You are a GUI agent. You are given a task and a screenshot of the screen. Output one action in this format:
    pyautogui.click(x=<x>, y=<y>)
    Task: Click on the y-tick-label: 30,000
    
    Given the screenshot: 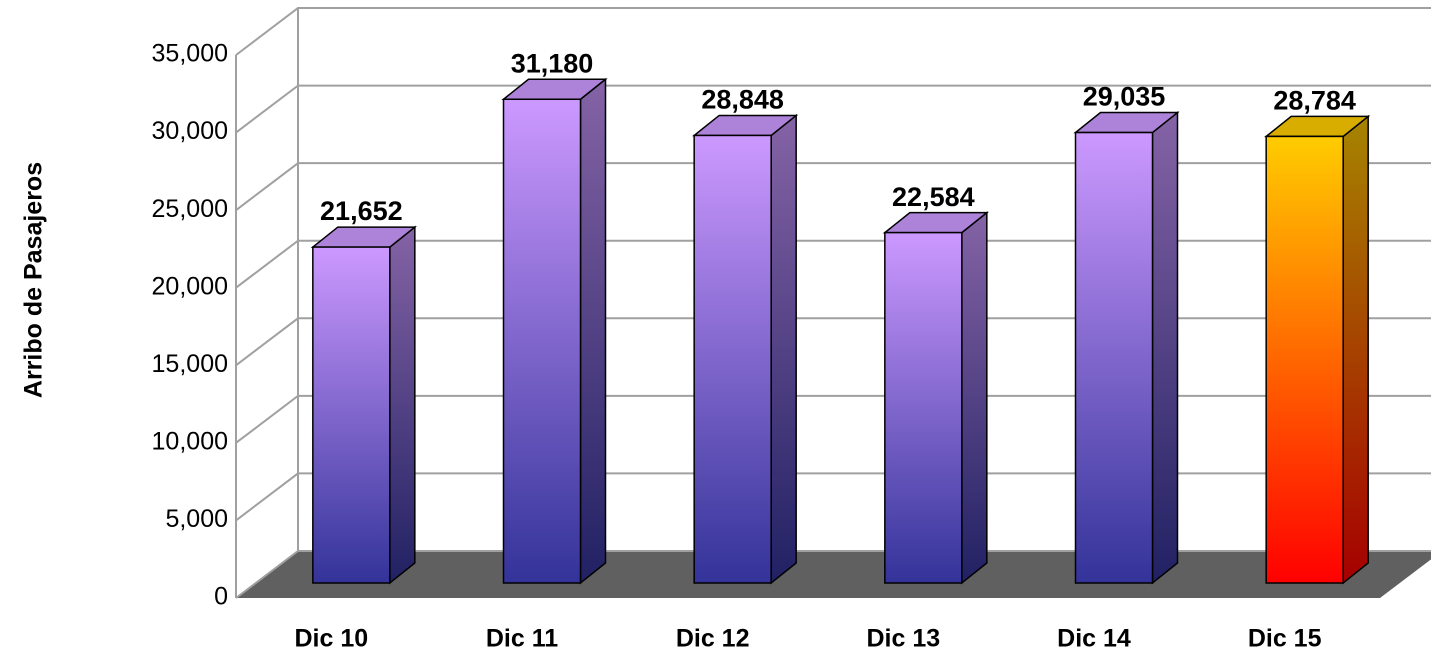 What is the action you would take?
    pyautogui.click(x=190, y=131)
    